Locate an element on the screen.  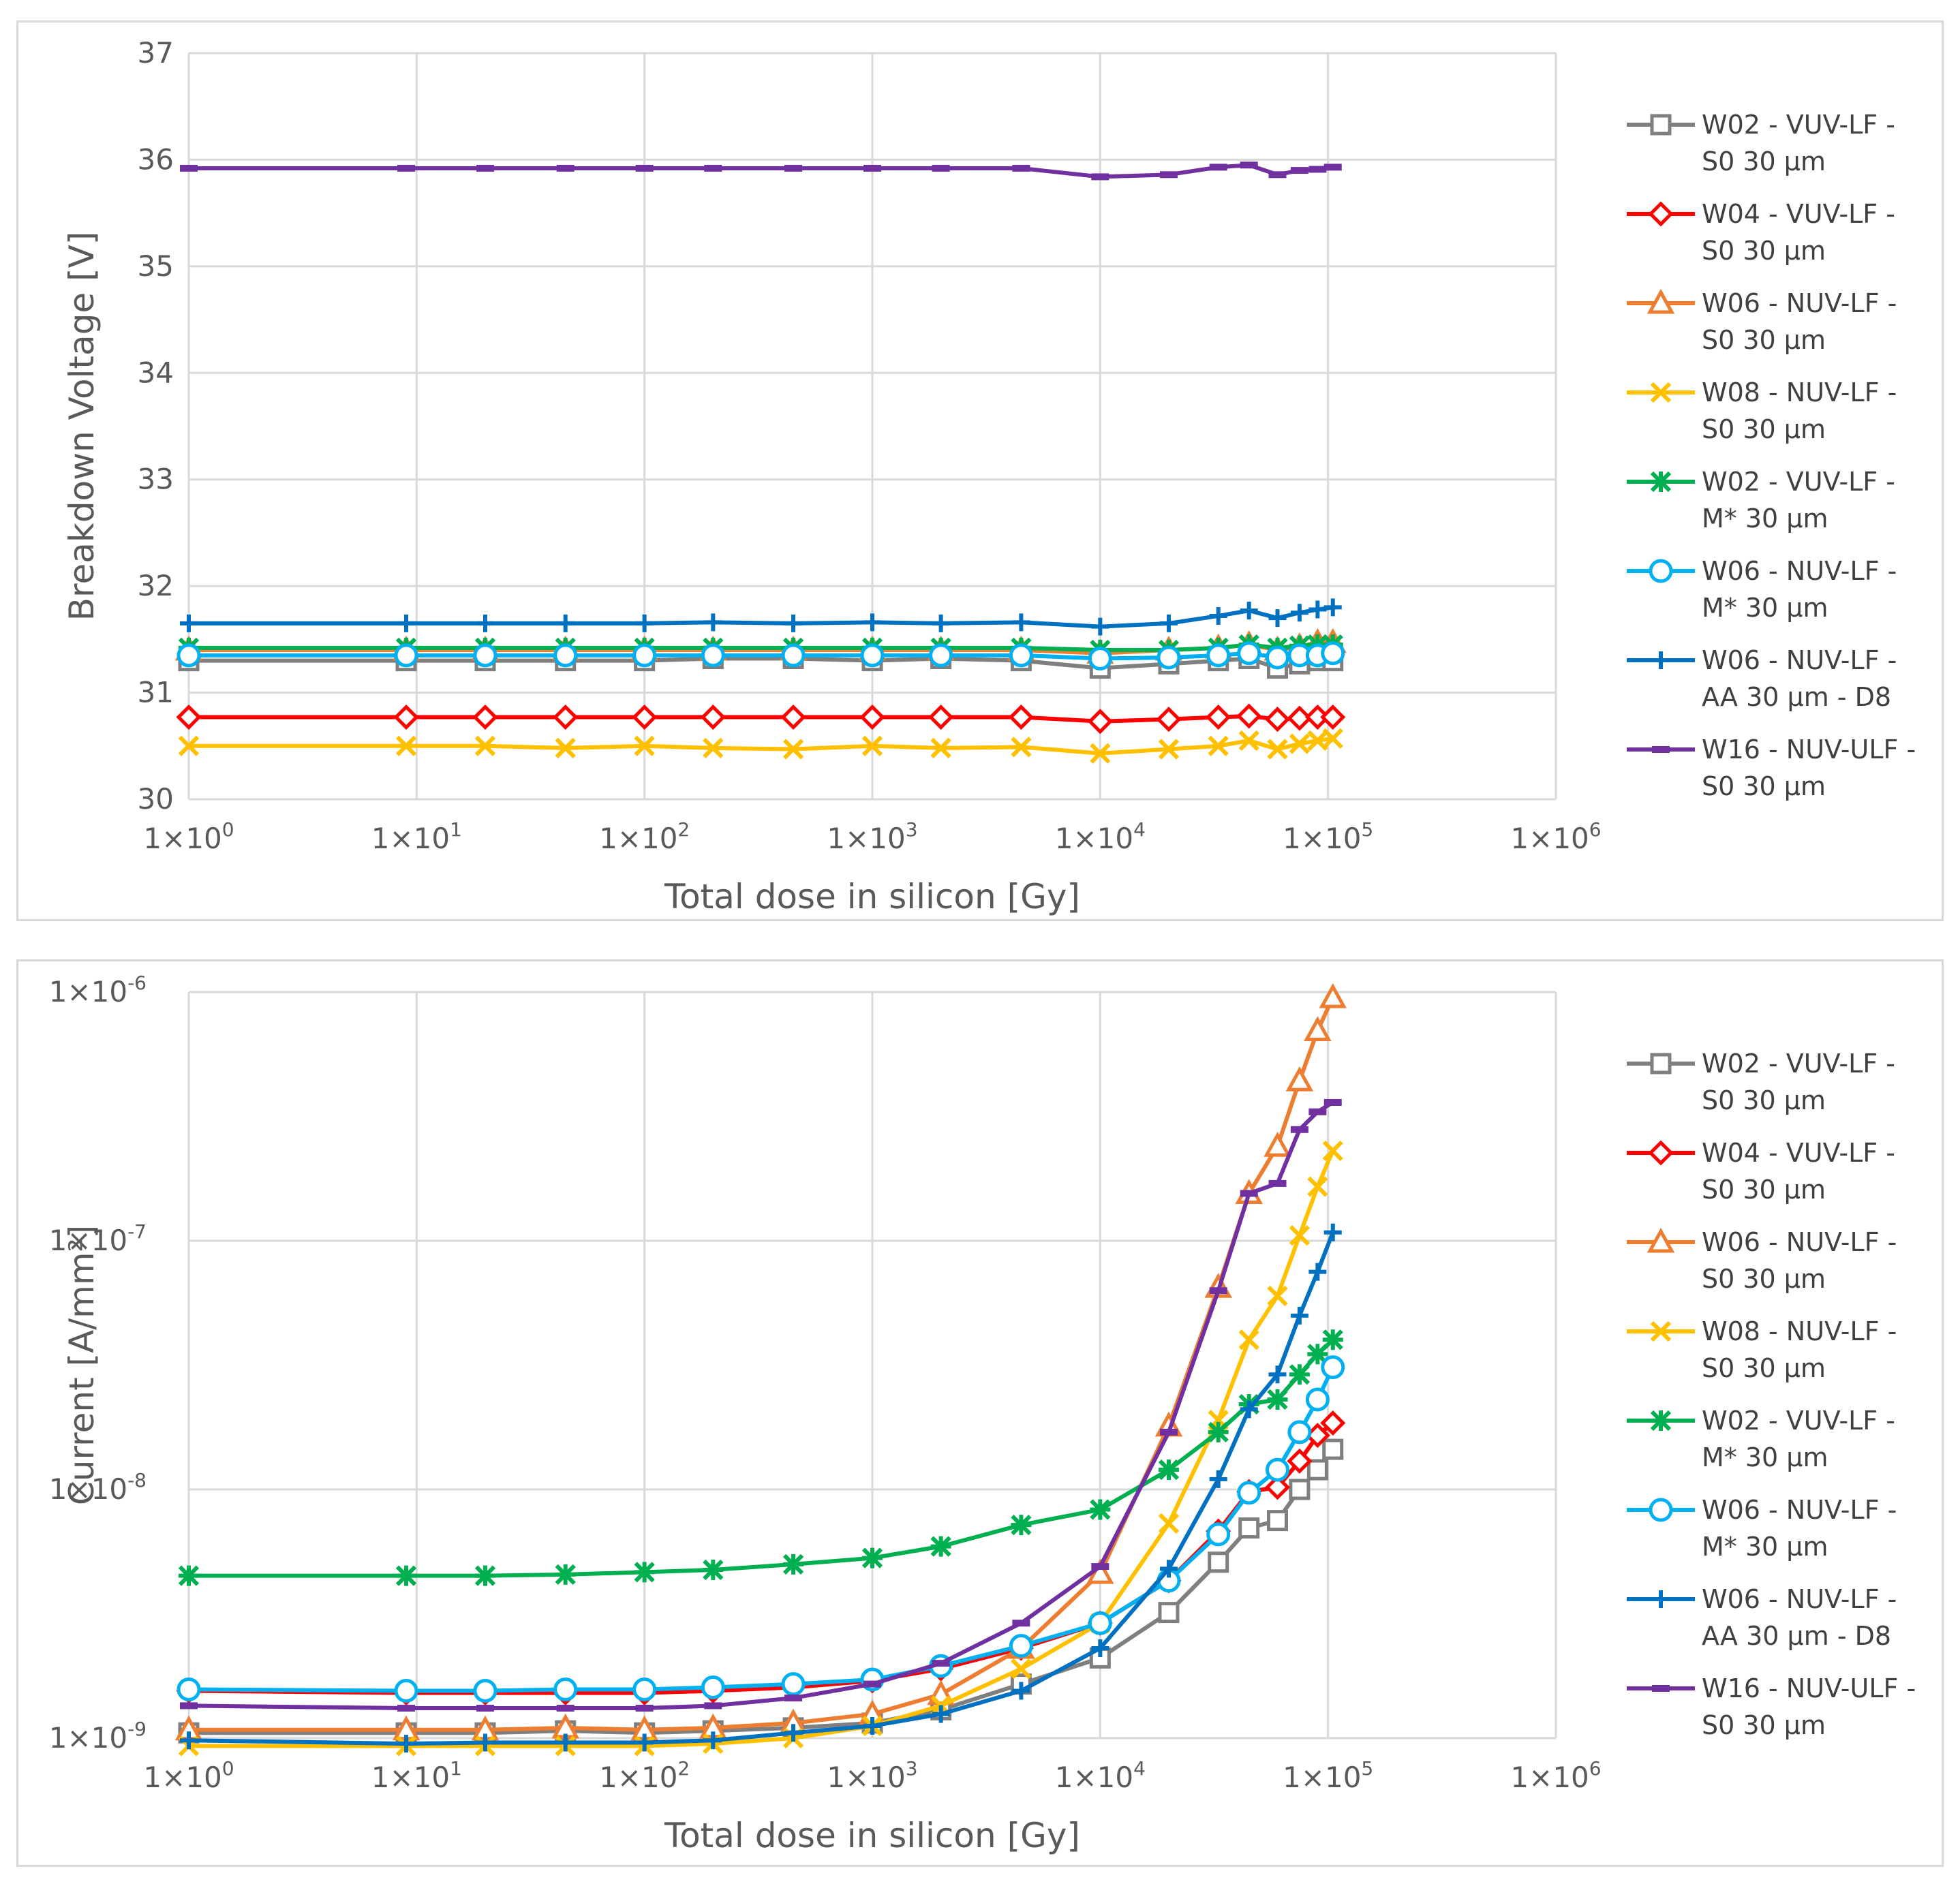
legend-label: W06 - NUV-LF -AA 30 µm - D8 is located at coordinates (1800, 678).